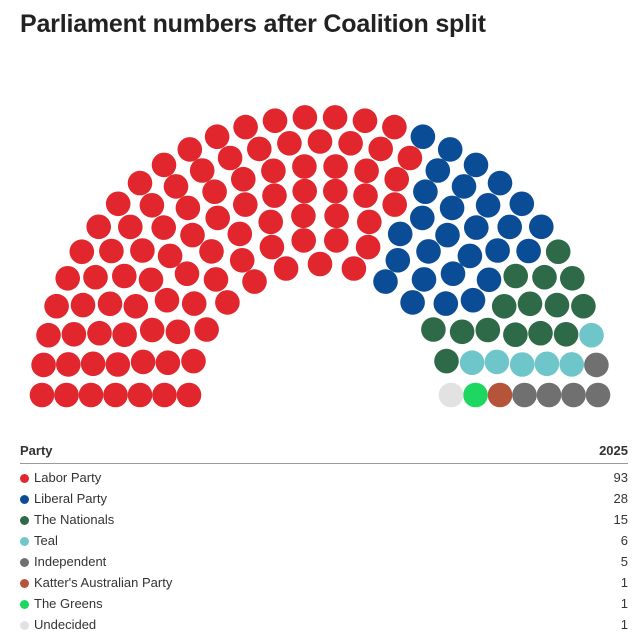 The height and width of the screenshot is (641, 641). I want to click on legend-party-label: Katter's Australian Party, so click(103, 582).